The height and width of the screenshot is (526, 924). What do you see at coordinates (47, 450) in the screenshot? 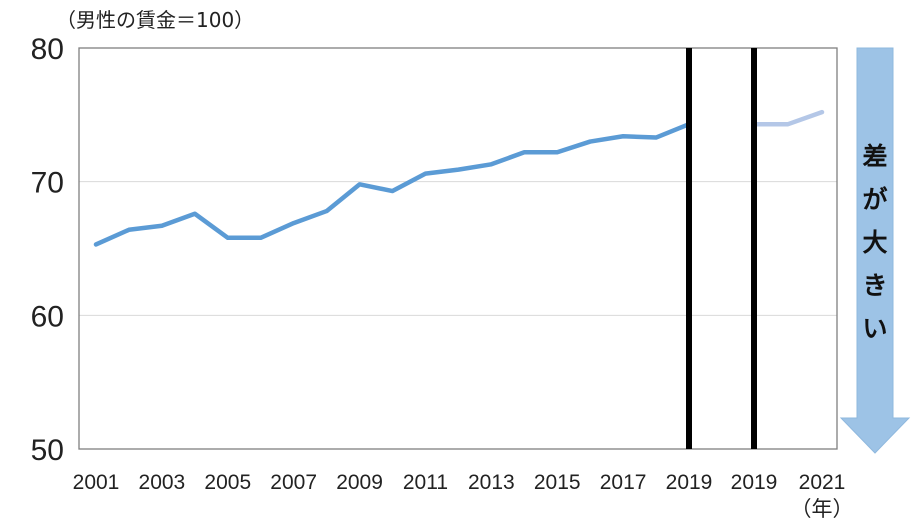
I see `y-tick-label: 50` at bounding box center [47, 450].